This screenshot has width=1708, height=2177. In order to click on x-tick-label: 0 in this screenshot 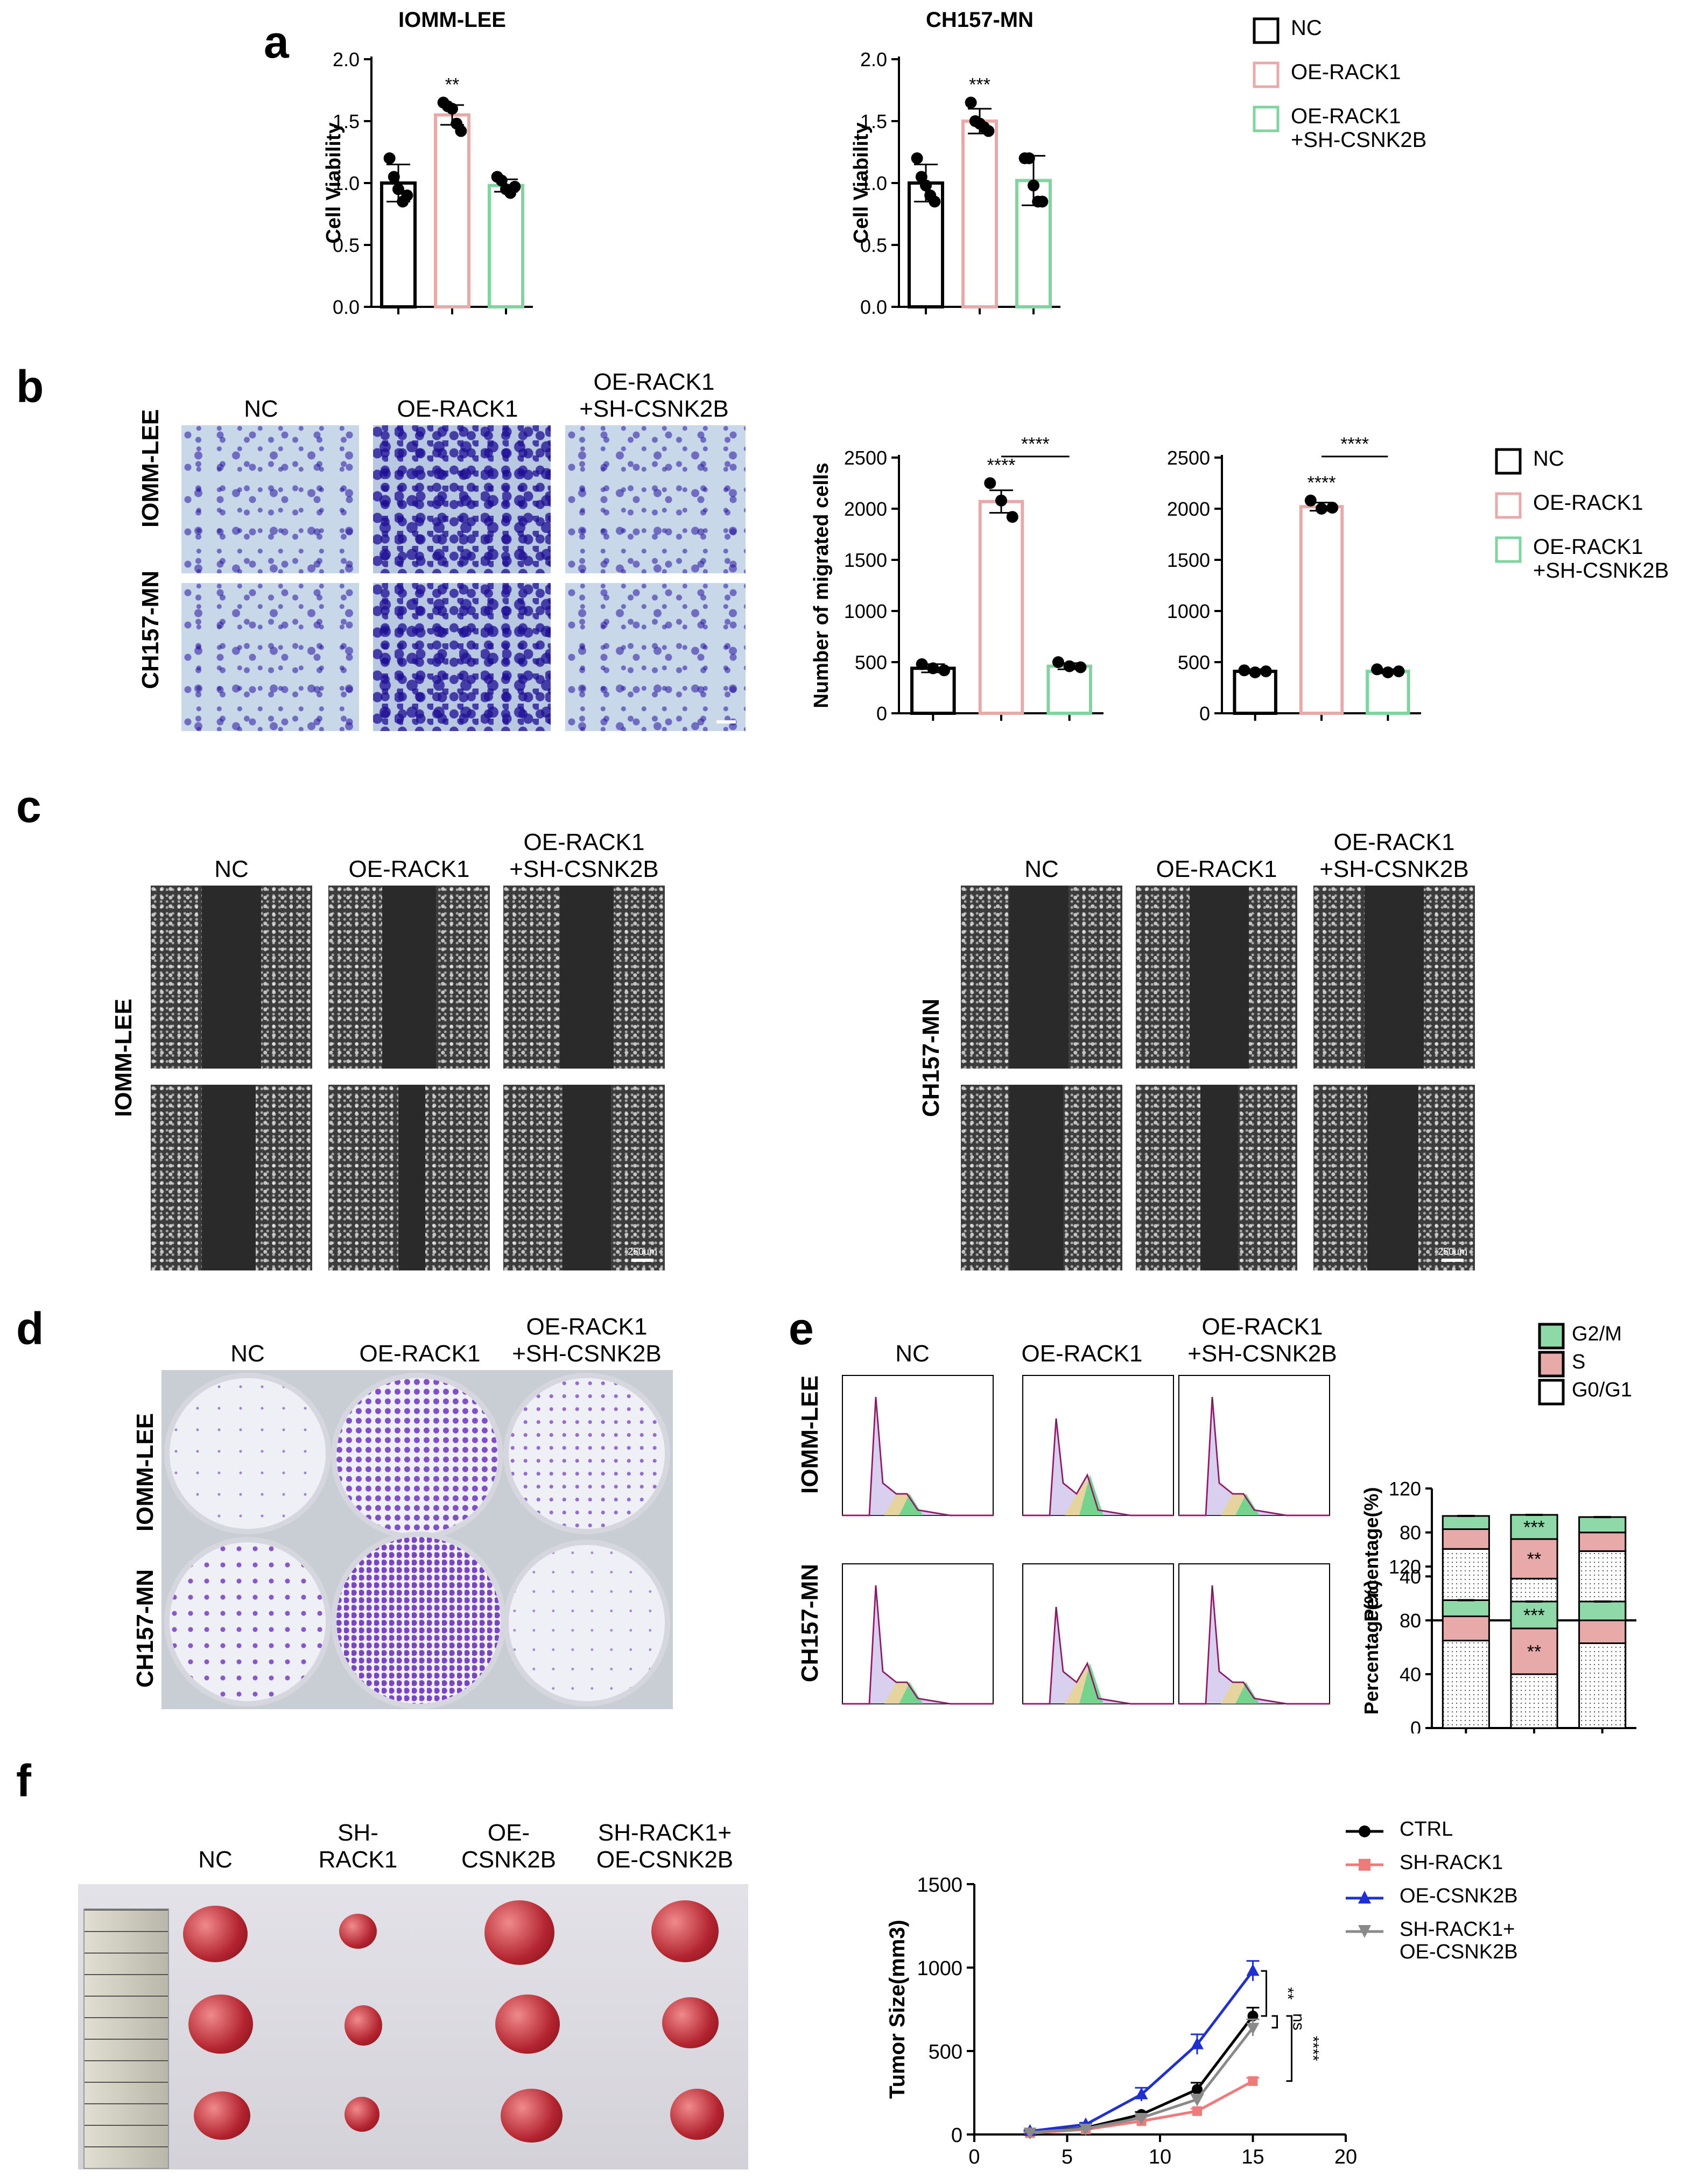, I will do `click(974, 2157)`.